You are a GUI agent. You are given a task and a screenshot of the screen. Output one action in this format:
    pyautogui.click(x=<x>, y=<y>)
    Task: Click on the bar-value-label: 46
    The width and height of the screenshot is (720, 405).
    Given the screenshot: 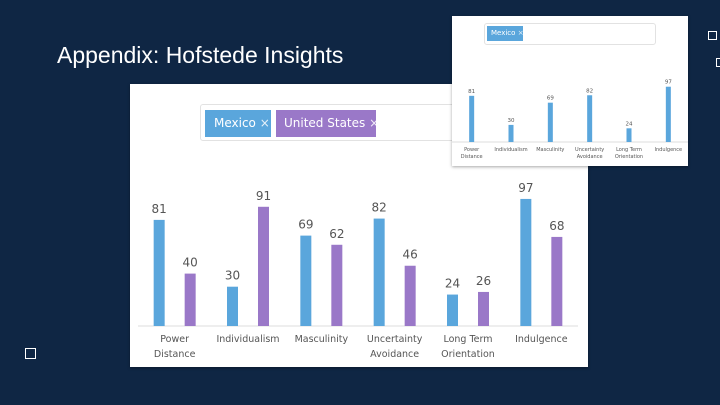 What is the action you would take?
    pyautogui.click(x=410, y=255)
    